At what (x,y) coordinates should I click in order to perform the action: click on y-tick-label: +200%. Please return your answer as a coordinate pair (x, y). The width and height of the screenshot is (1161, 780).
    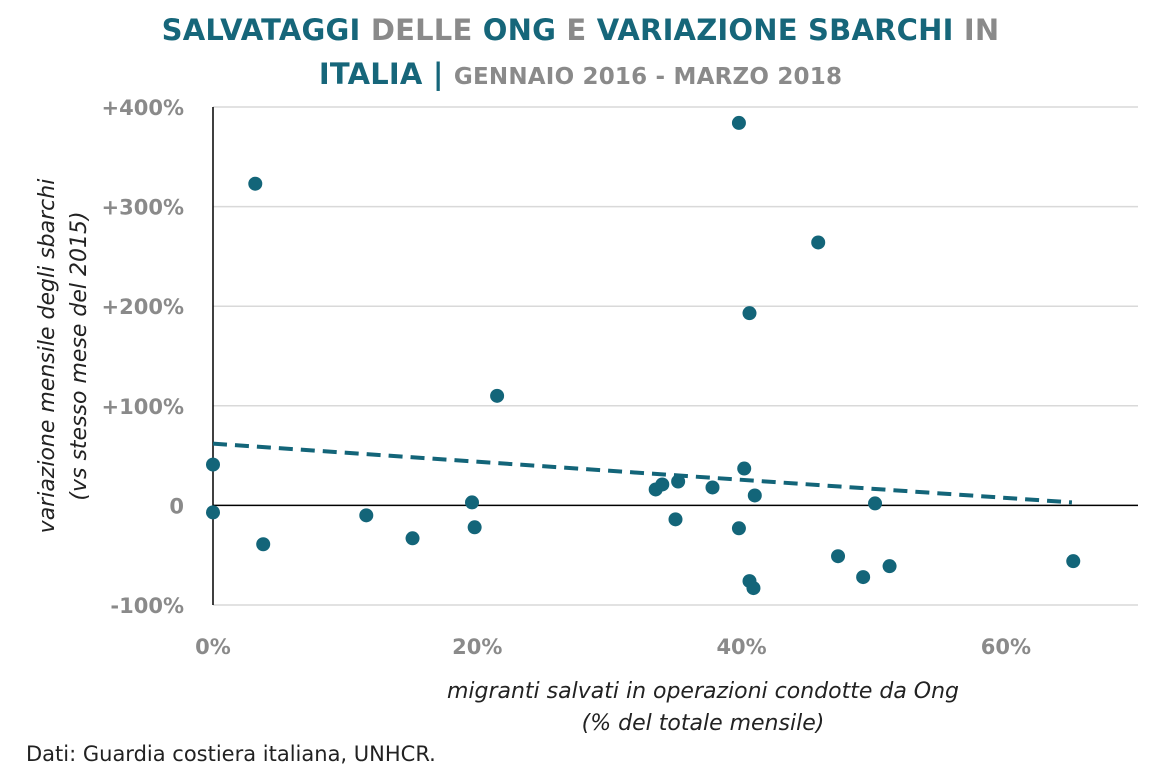
    Looking at the image, I should click on (143, 307).